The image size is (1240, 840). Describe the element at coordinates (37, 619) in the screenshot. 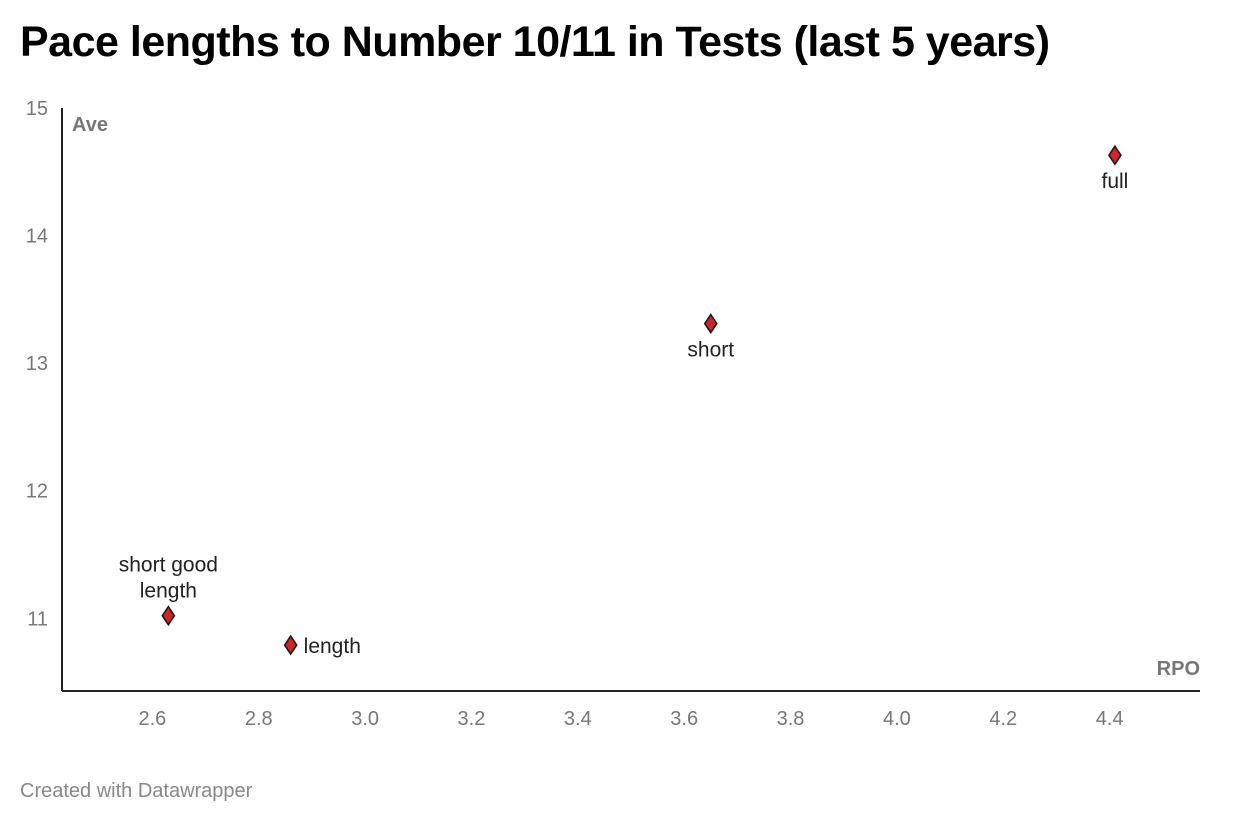

I see `y-tick-label: 11` at that location.